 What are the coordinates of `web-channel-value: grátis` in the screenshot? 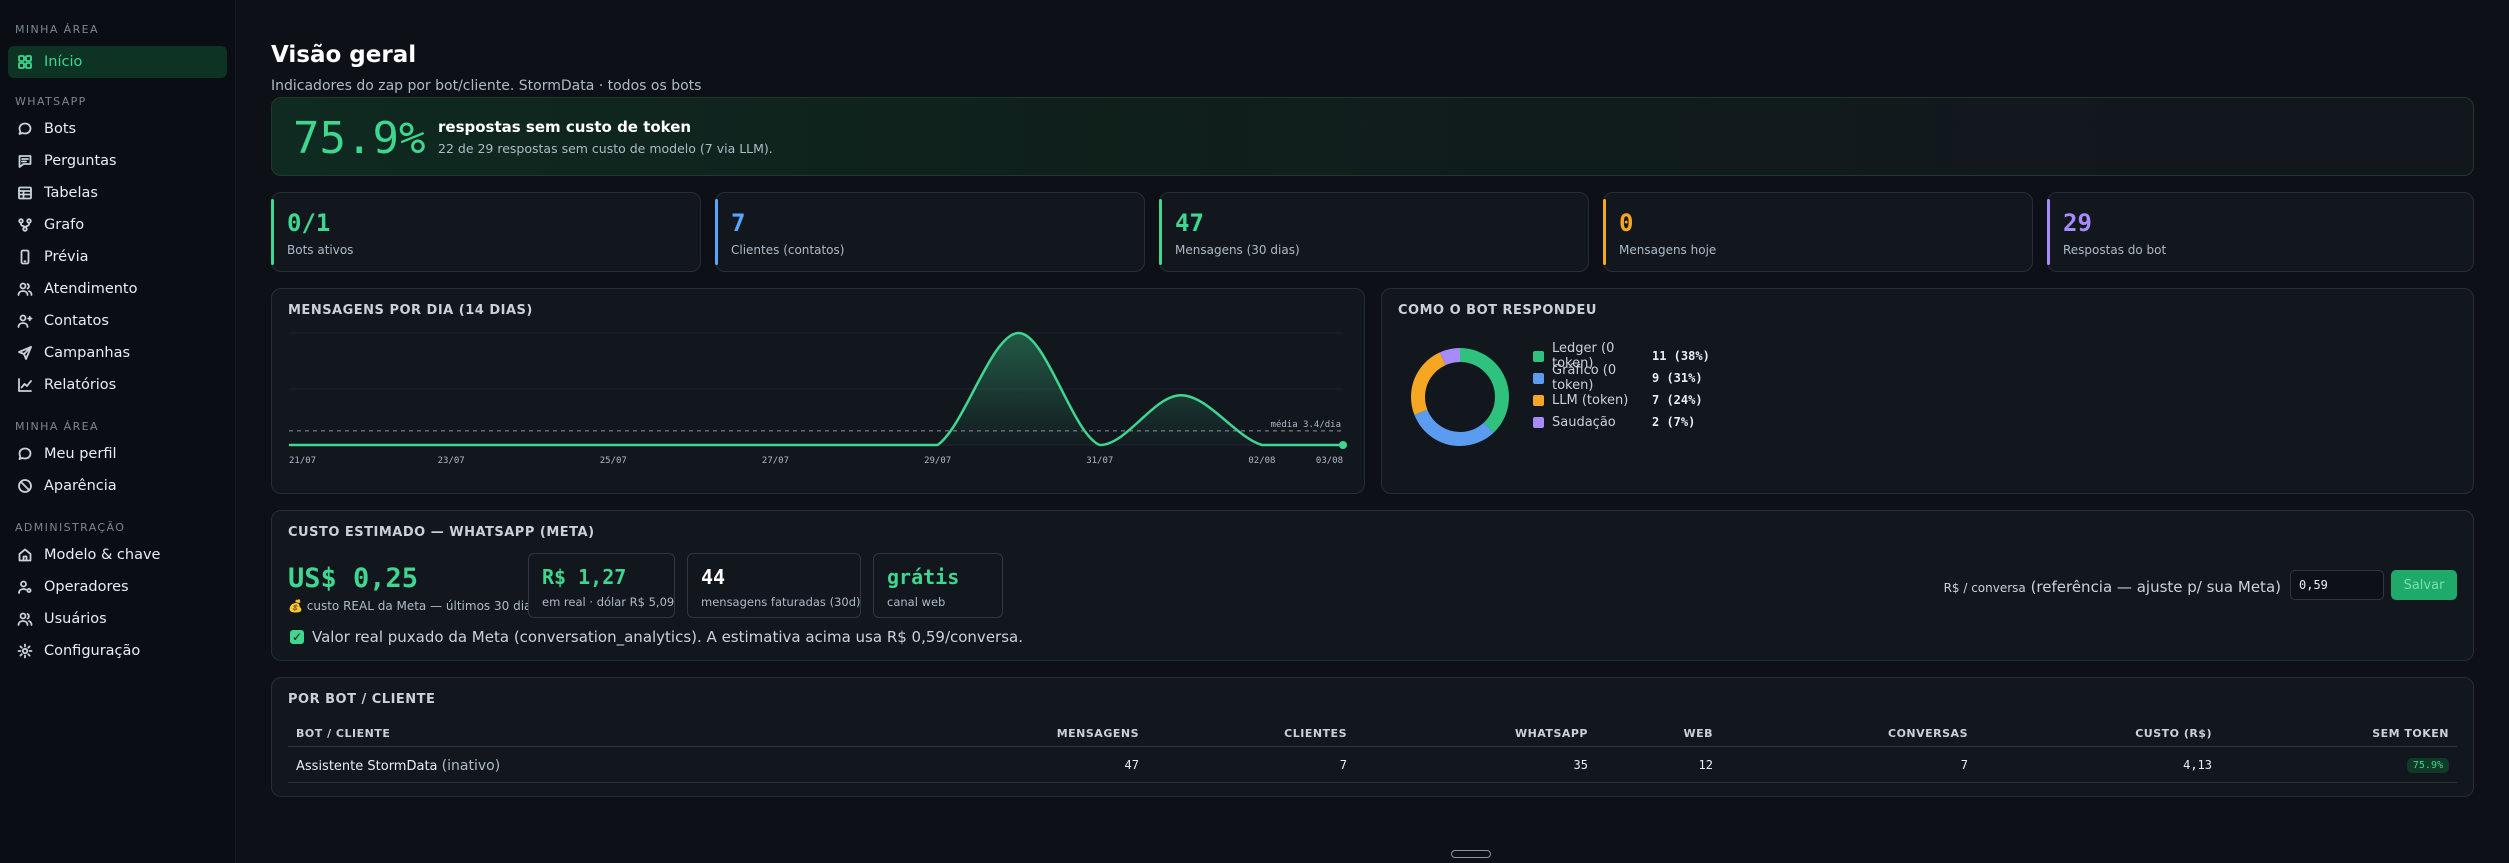 It's located at (923, 577).